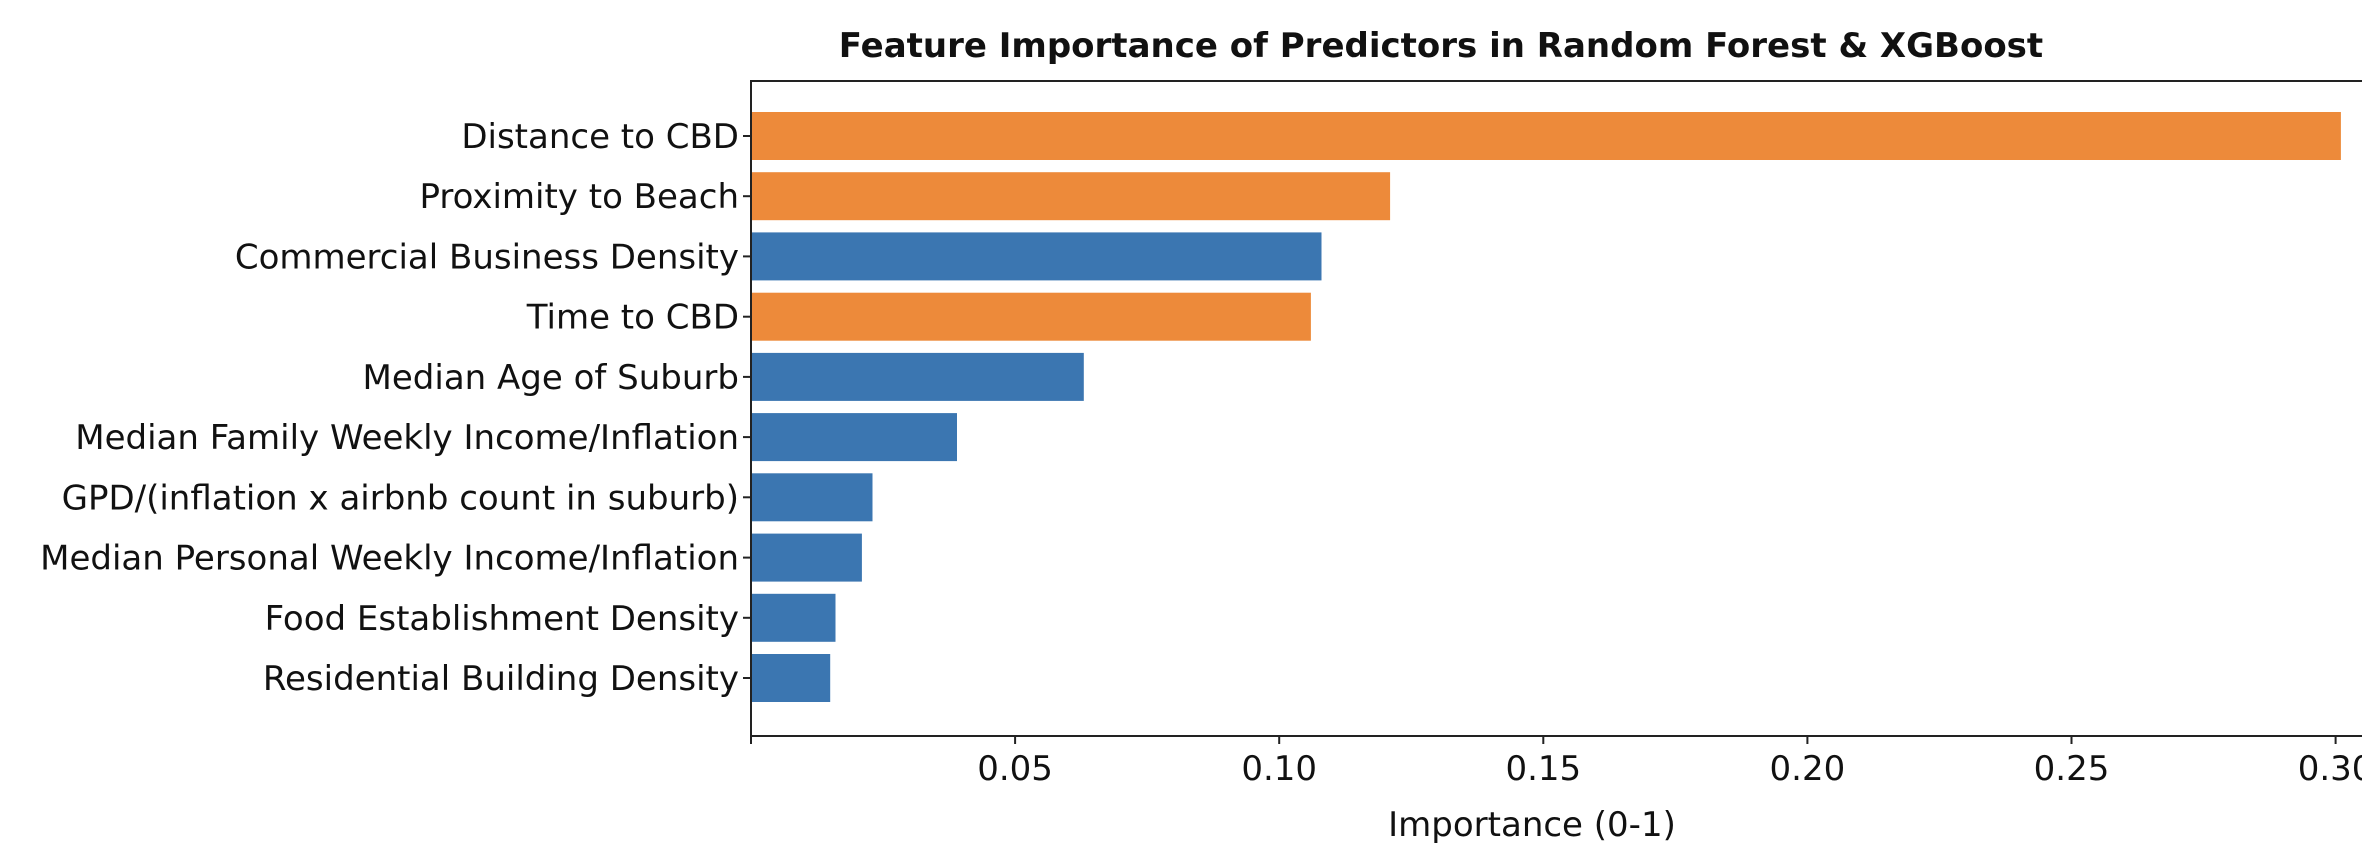 The image size is (2362, 850). What do you see at coordinates (1036, 256) in the screenshot?
I see `bar-commercial-business-density` at bounding box center [1036, 256].